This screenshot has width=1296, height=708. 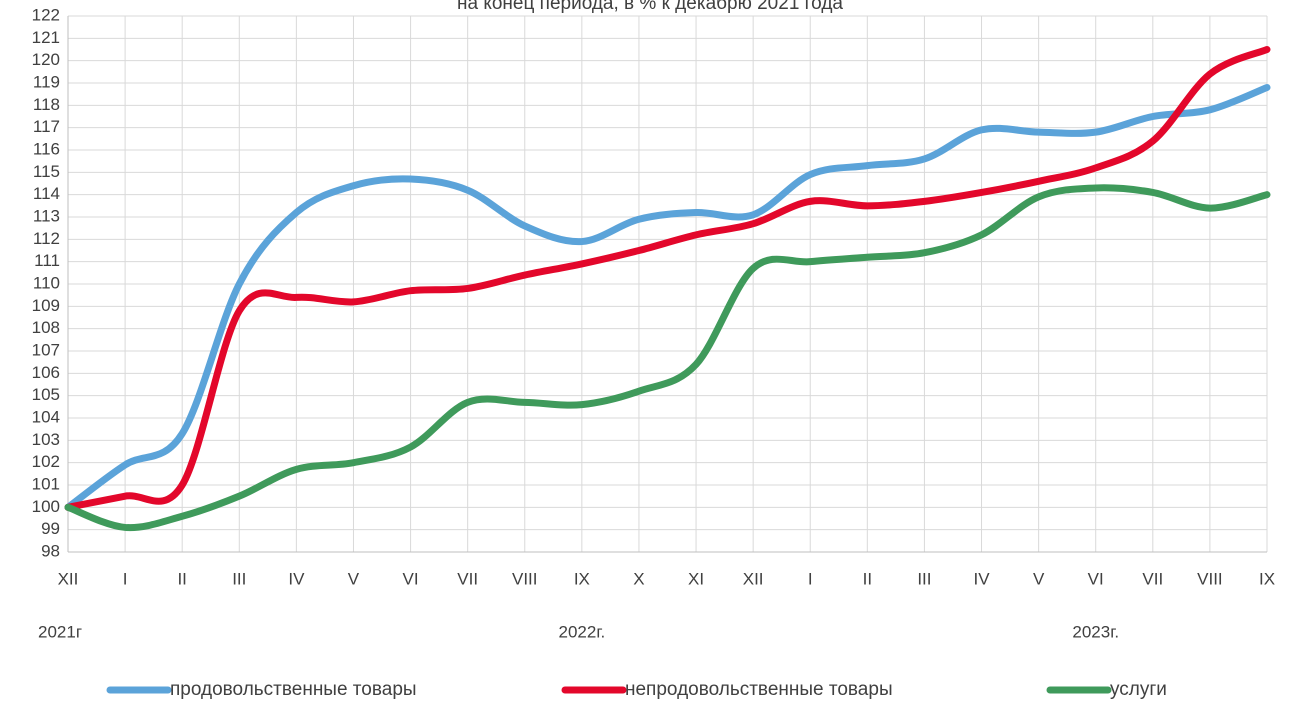 What do you see at coordinates (1138, 689) in the screenshot?
I see `legend-label: услуги` at bounding box center [1138, 689].